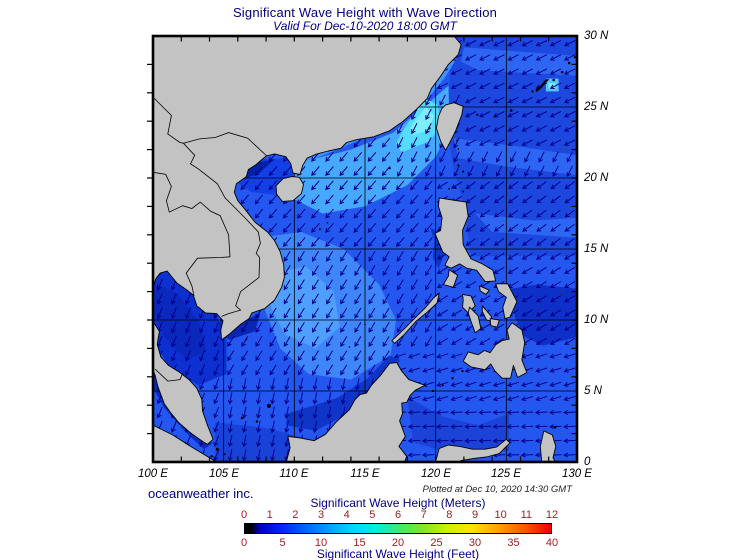 The height and width of the screenshot is (560, 755). What do you see at coordinates (398, 553) in the screenshot?
I see `colorbar-title-feet: Significant Wave Height (Feet)` at bounding box center [398, 553].